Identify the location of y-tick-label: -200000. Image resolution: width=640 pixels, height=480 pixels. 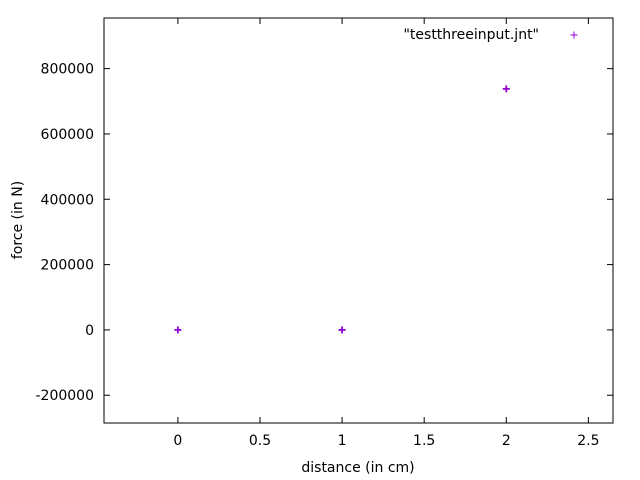
(65, 396).